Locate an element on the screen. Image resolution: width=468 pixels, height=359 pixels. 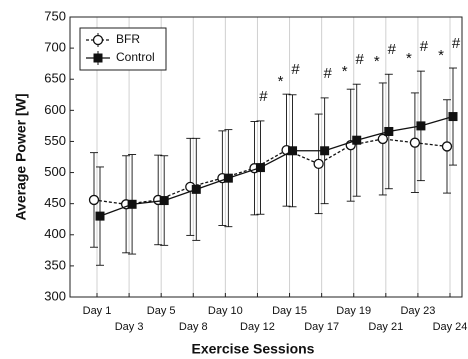
y-tick-label: 450 is located at coordinates (55, 202).